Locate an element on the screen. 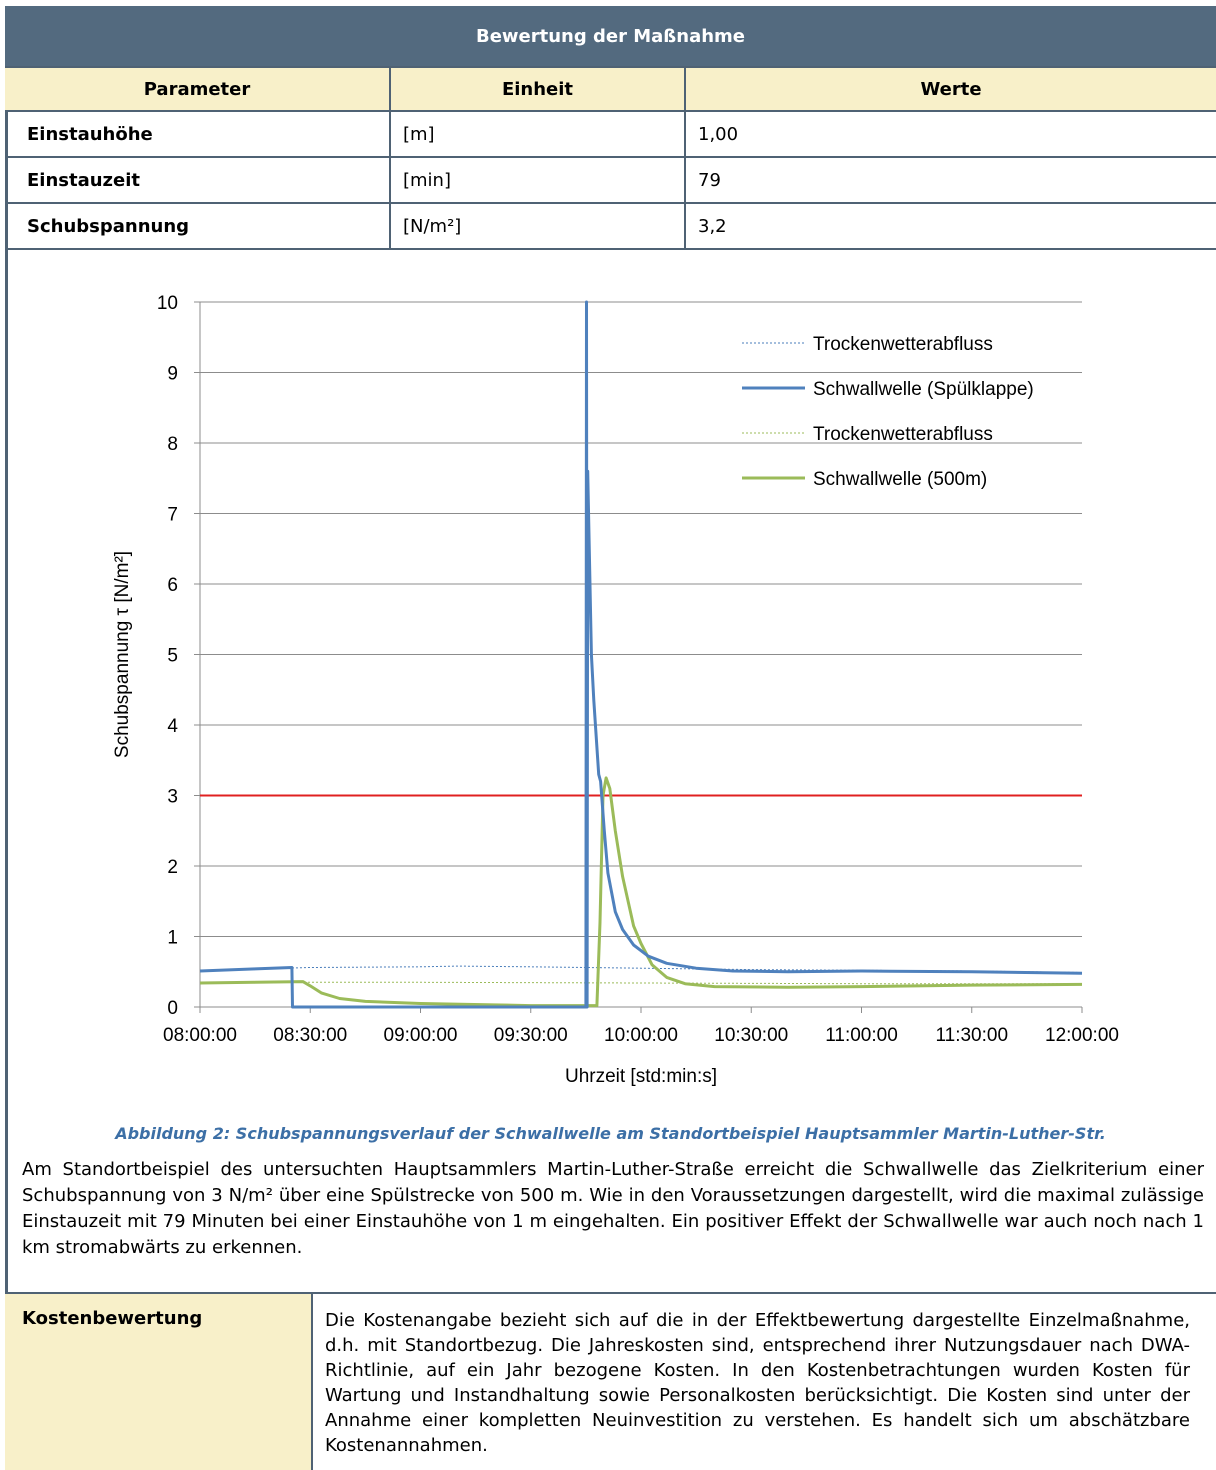 This screenshot has height=1470, width=1216. row-parameter: Einstauhöhe is located at coordinates (198, 134).